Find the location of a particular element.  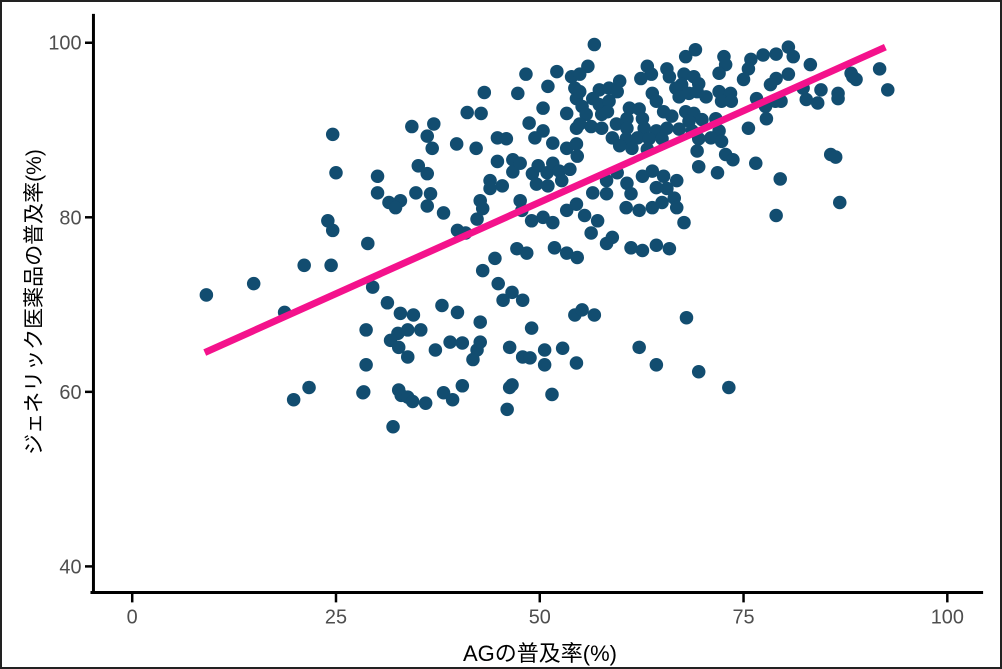

y-tick-label: 60 is located at coordinates (70, 393).